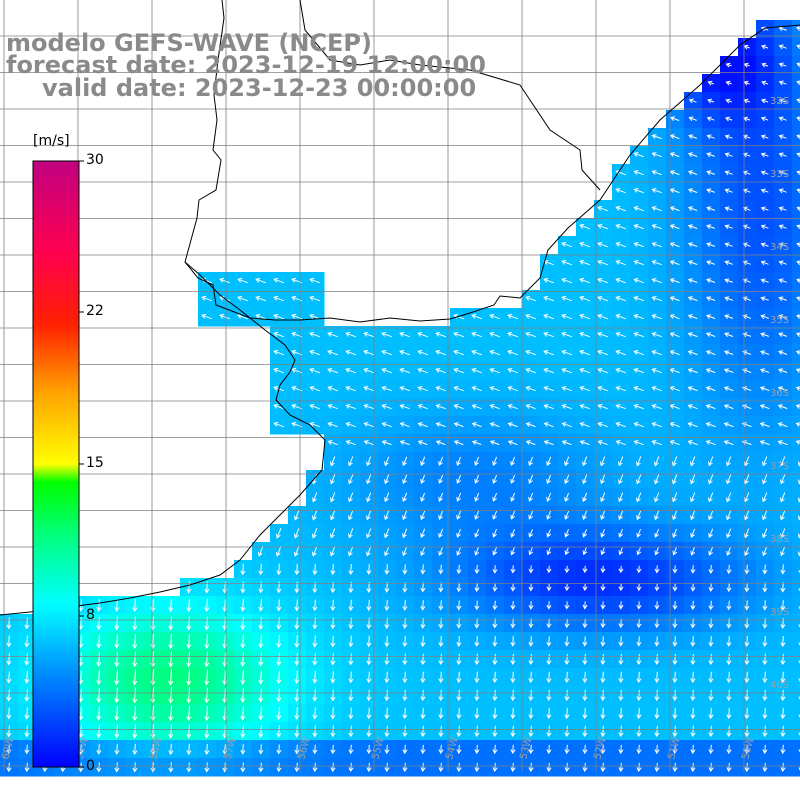 Image resolution: width=800 pixels, height=800 pixels. I want to click on latitude-labels: 32S 33S 34S 35S 36S 37S 38S 39S 40S, so click(779, 393).